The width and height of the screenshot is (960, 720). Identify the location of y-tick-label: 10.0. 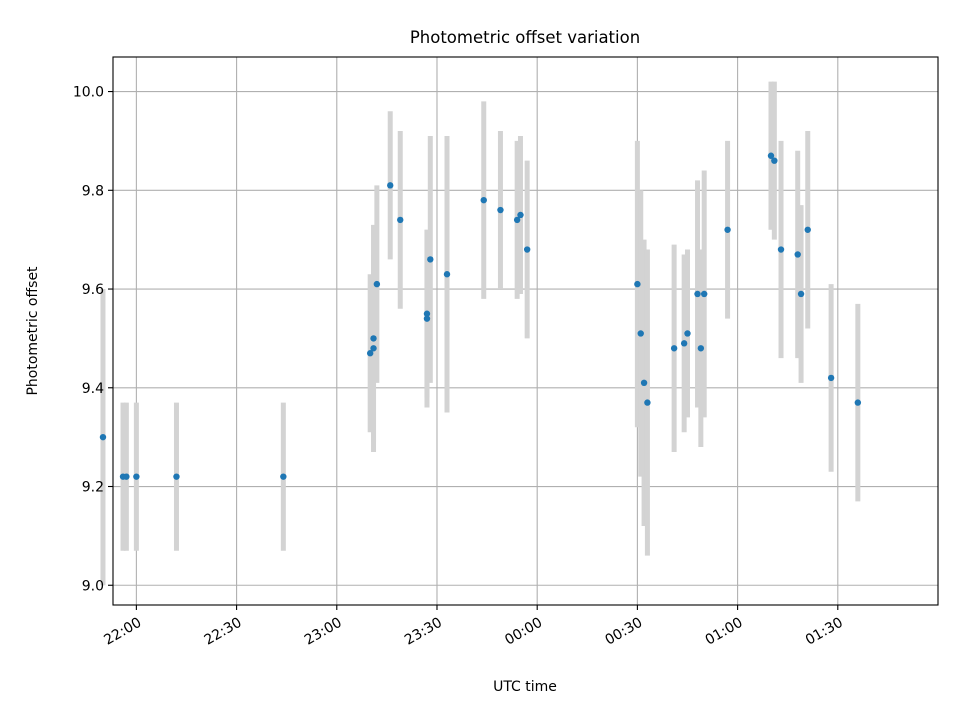
(88, 93).